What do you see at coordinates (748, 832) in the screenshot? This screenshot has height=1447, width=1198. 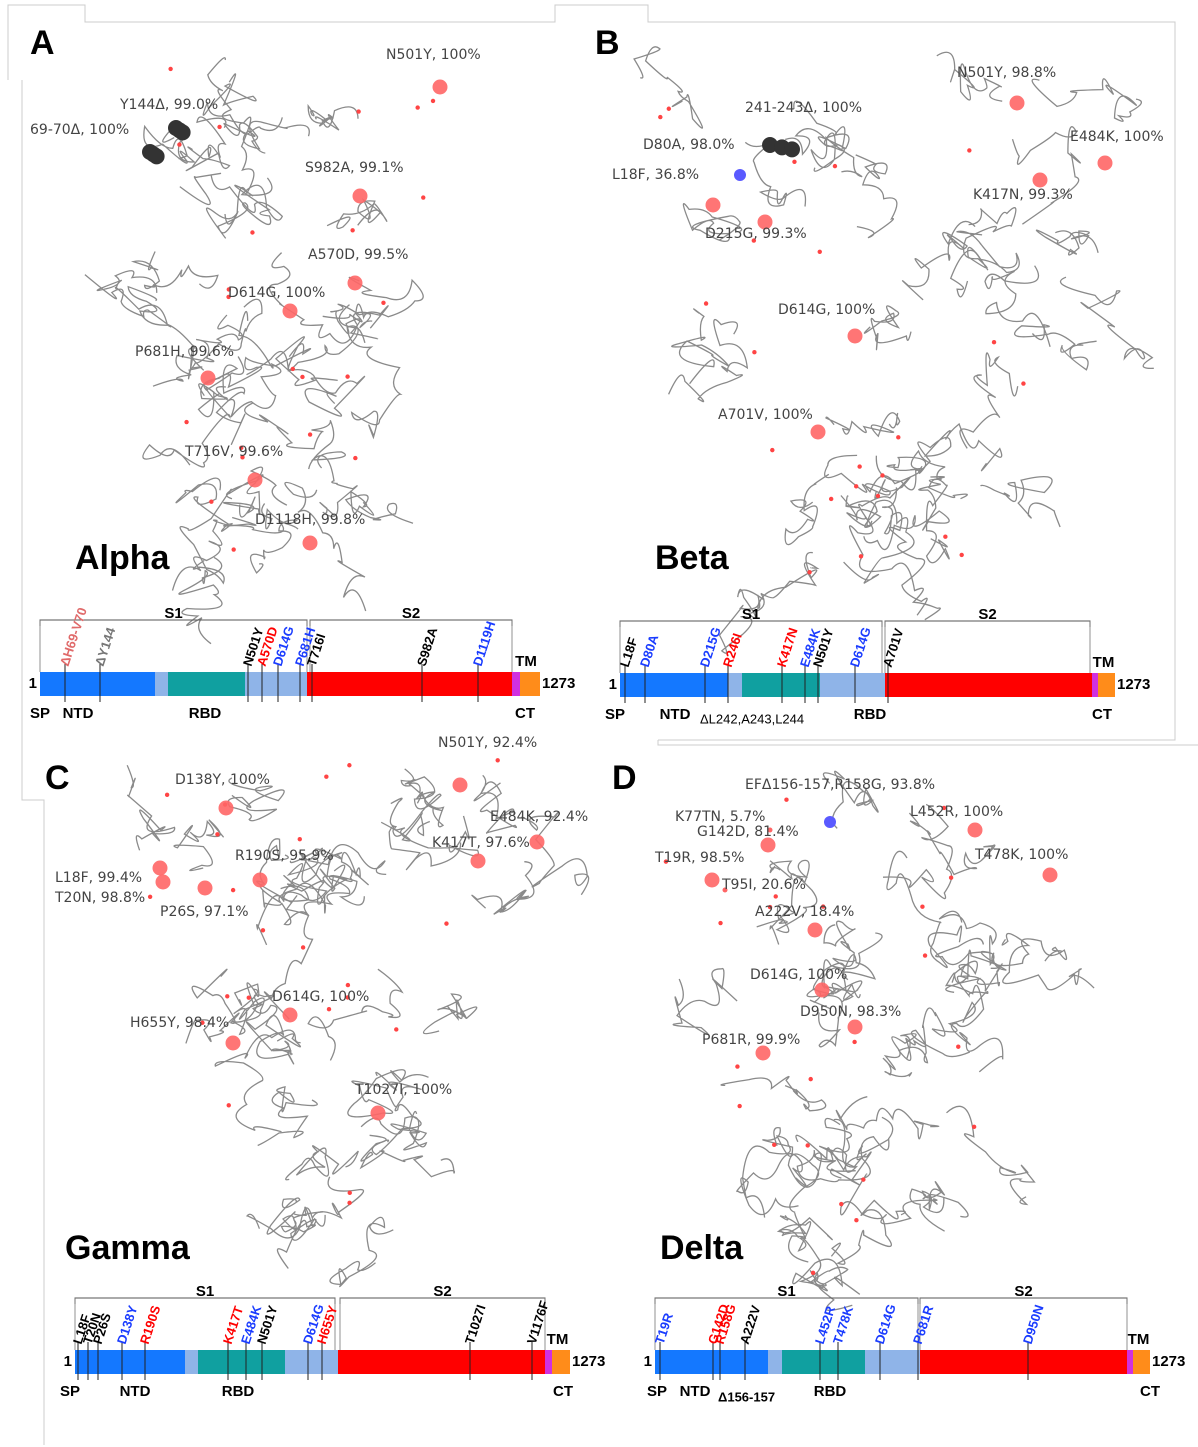 I see `structure-label: G142D, 81.4%` at bounding box center [748, 832].